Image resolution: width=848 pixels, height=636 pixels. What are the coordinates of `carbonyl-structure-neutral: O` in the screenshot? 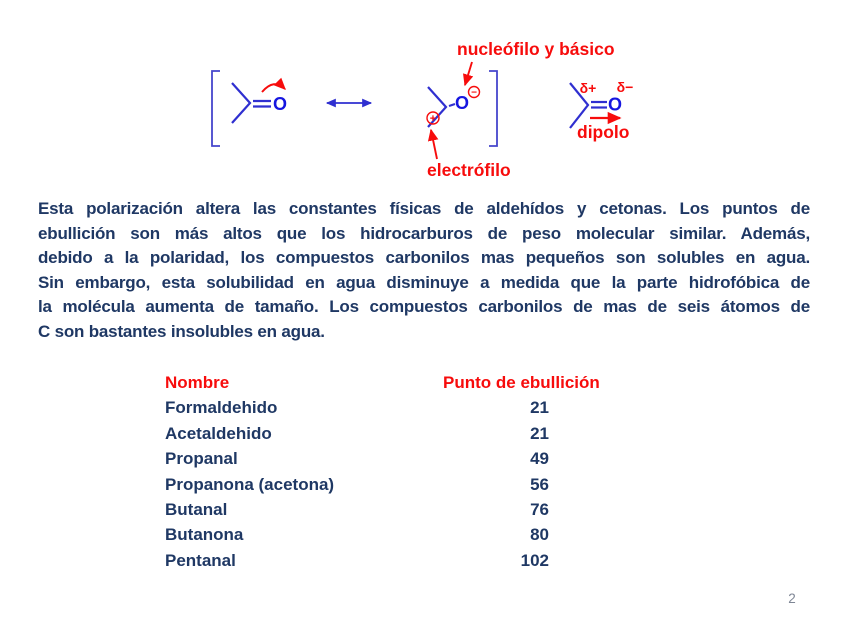 It's located at (259, 100).